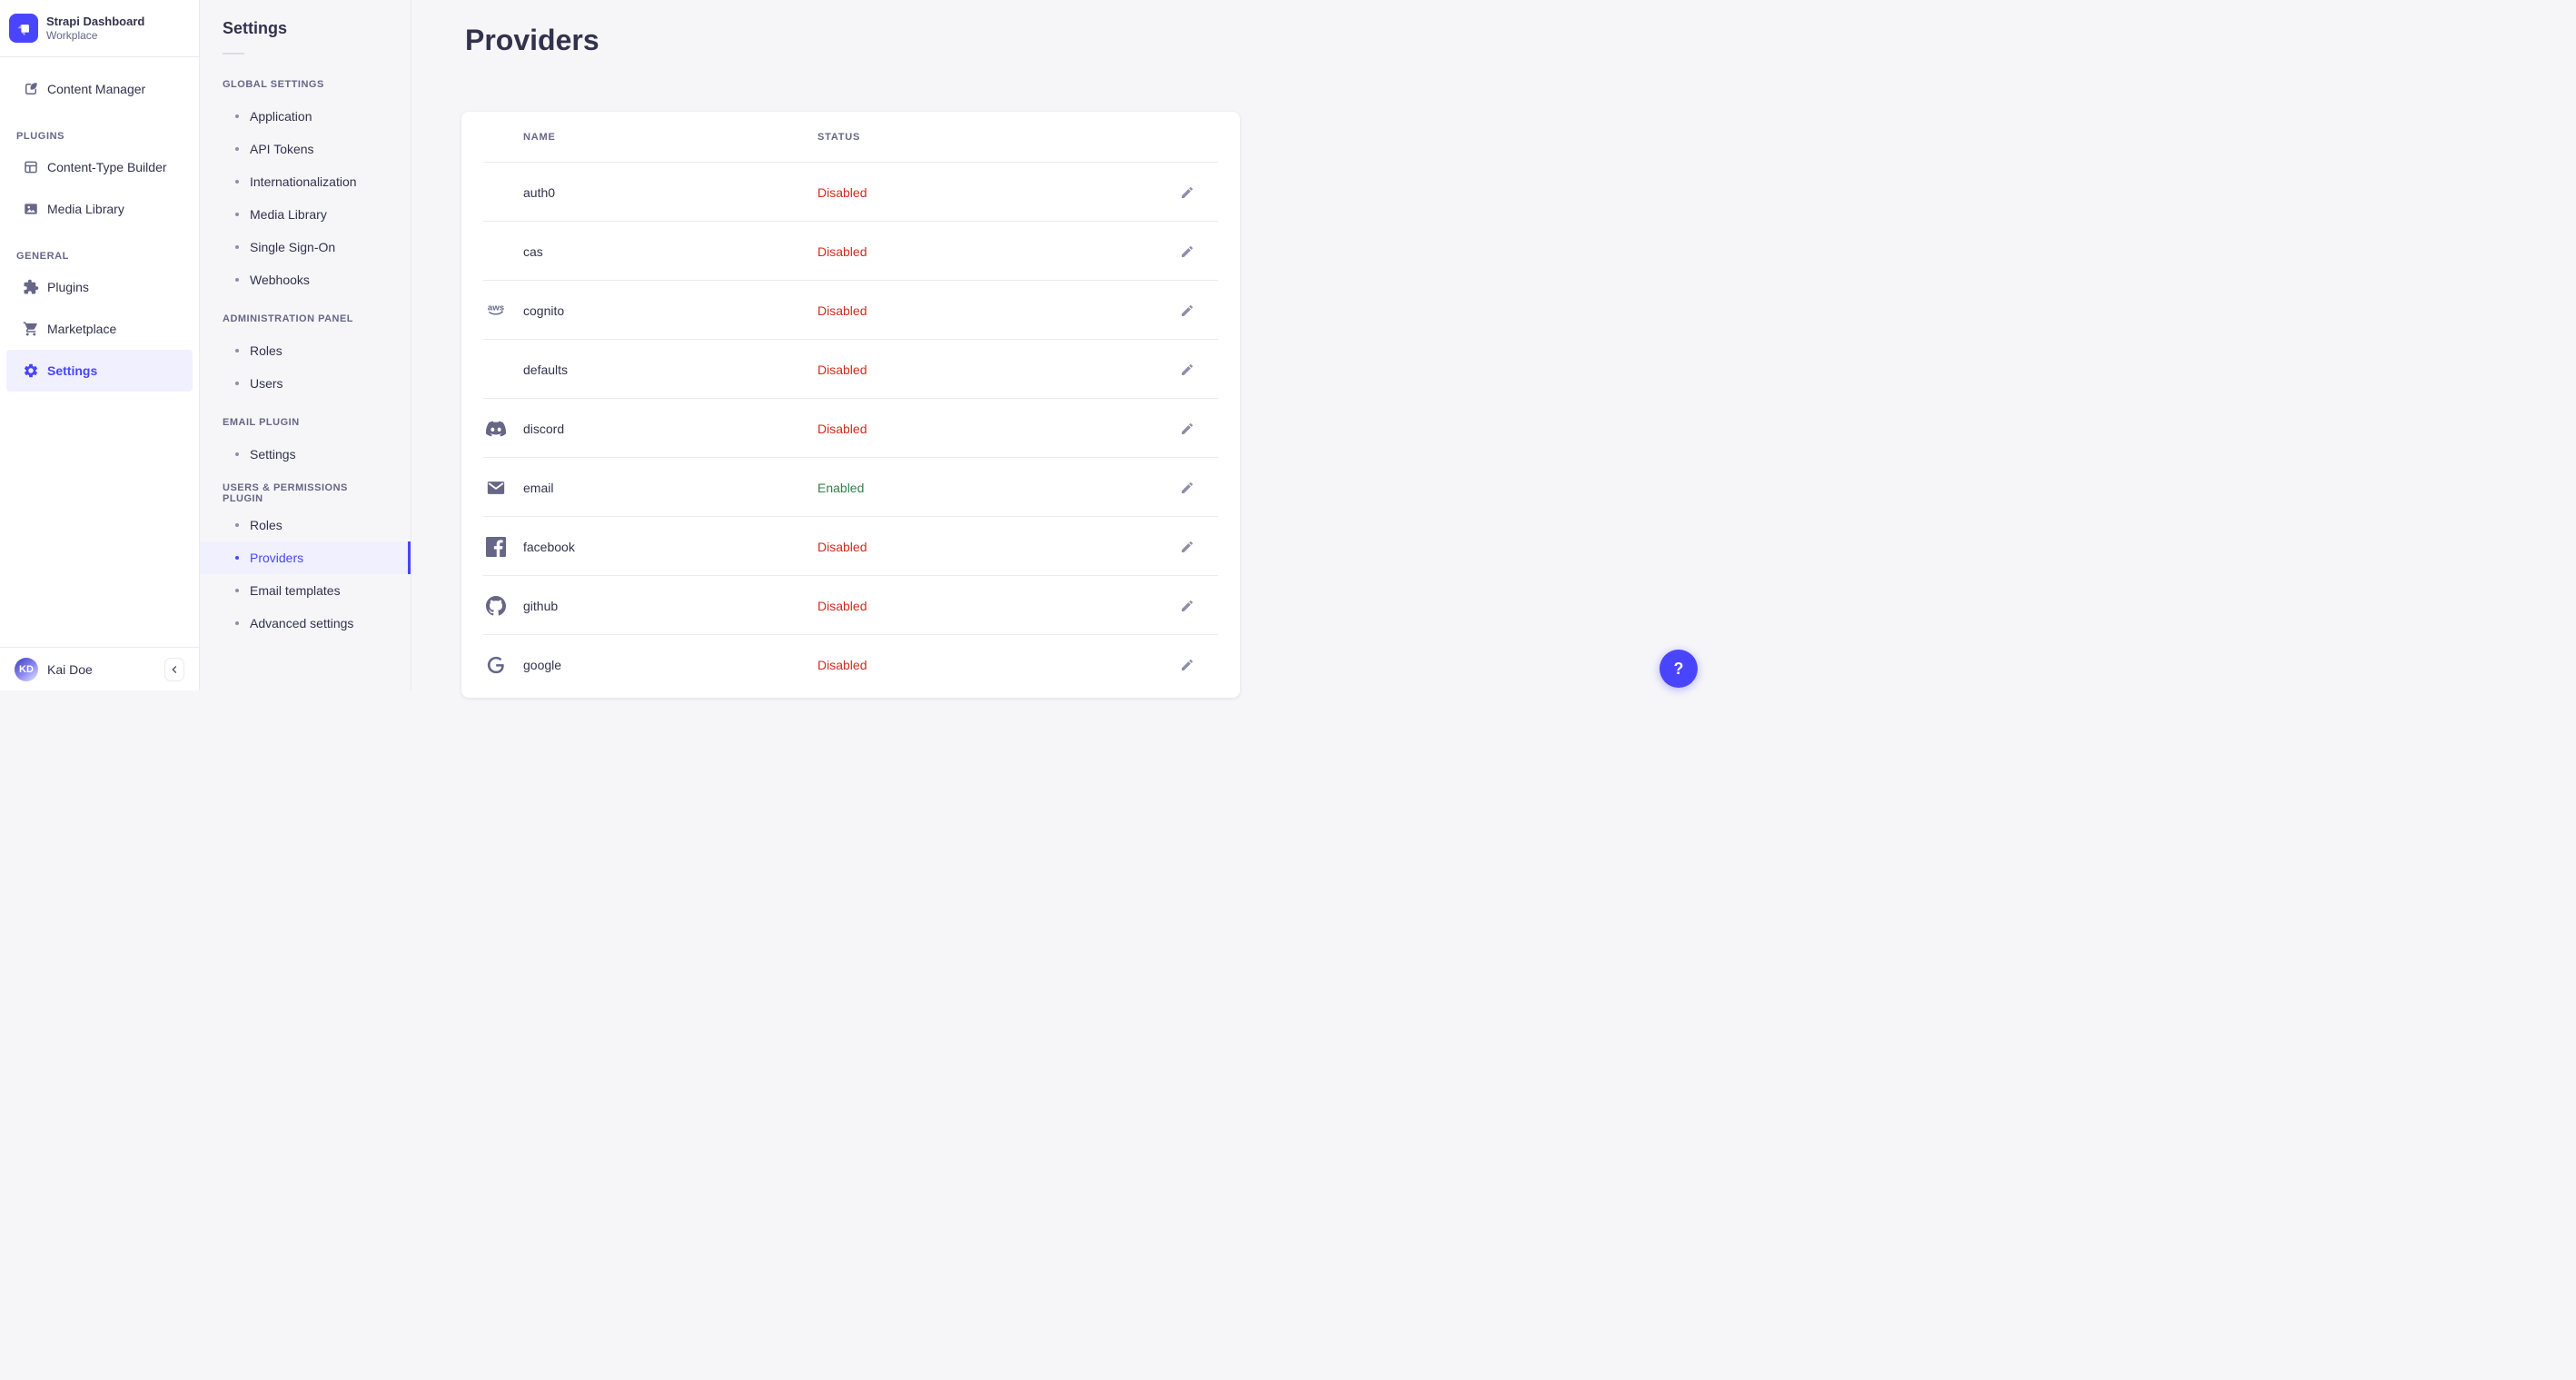  I want to click on table-row-facebook: facebook Disabled, so click(850, 546).